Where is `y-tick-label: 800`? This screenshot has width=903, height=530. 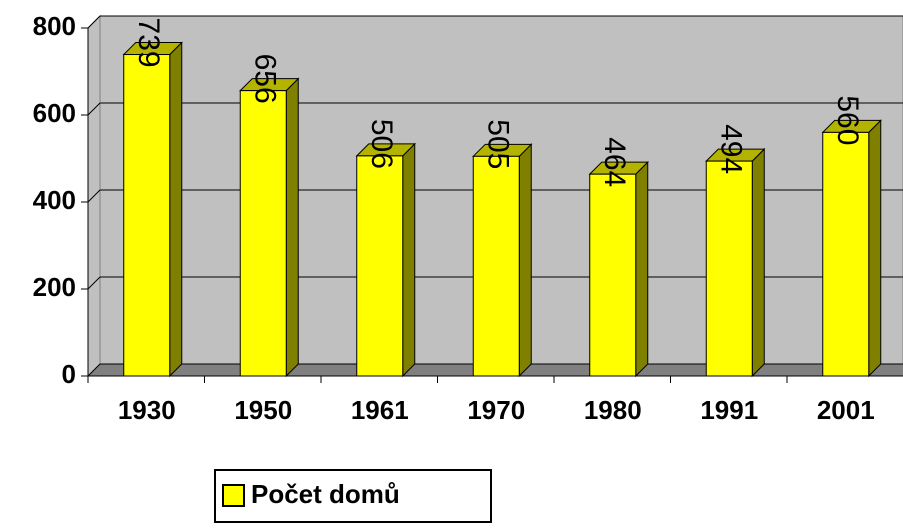 y-tick-label: 800 is located at coordinates (54, 26).